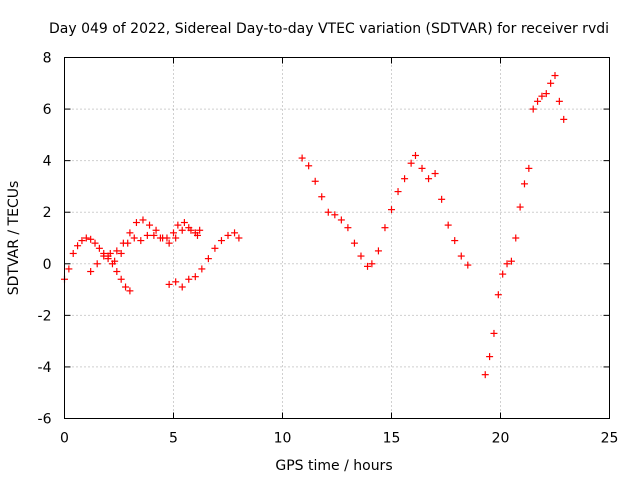  I want to click on x-tick-label: 25, so click(610, 439).